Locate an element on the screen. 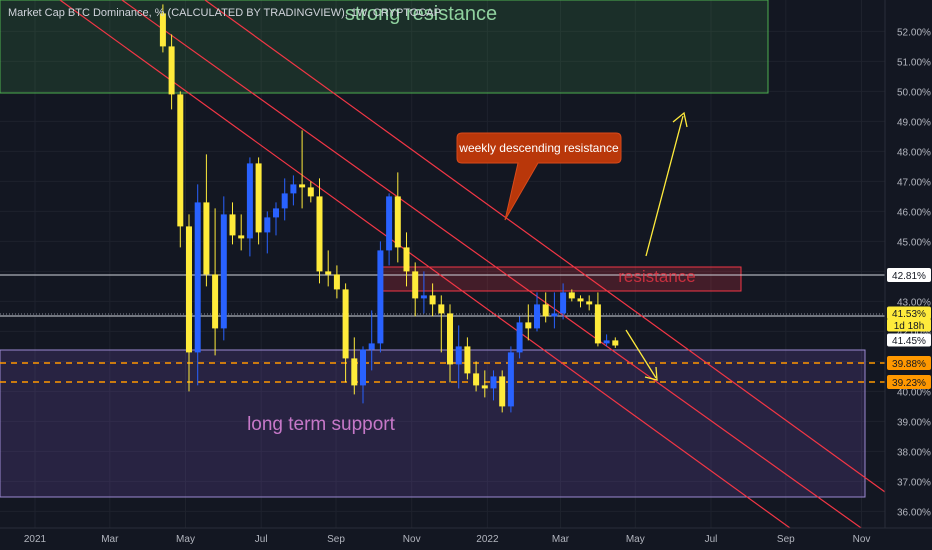 This screenshot has width=932, height=550. down-arrow-line is located at coordinates (641, 354).